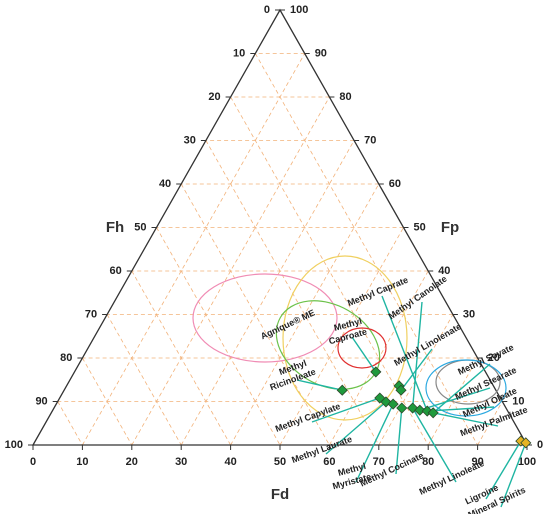 The height and width of the screenshot is (514, 550). What do you see at coordinates (379, 462) in the screenshot?
I see `x-tick-label: 70` at bounding box center [379, 462].